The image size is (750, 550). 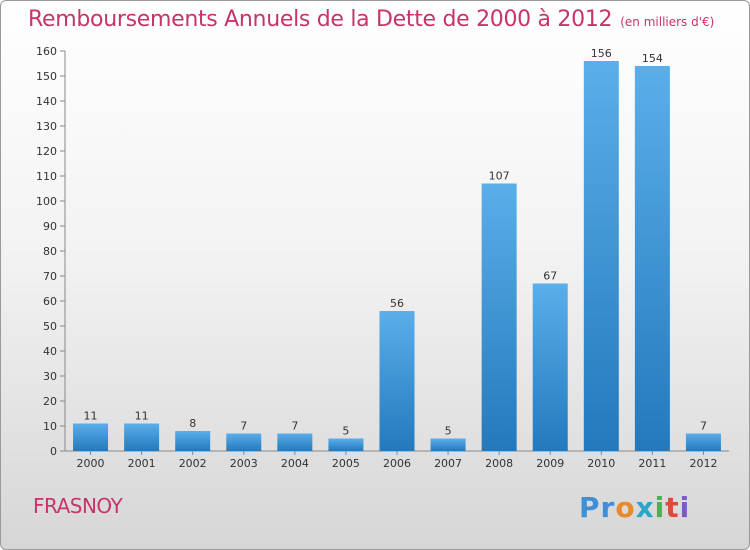 I want to click on y-tick-label: 150, so click(x=46, y=76).